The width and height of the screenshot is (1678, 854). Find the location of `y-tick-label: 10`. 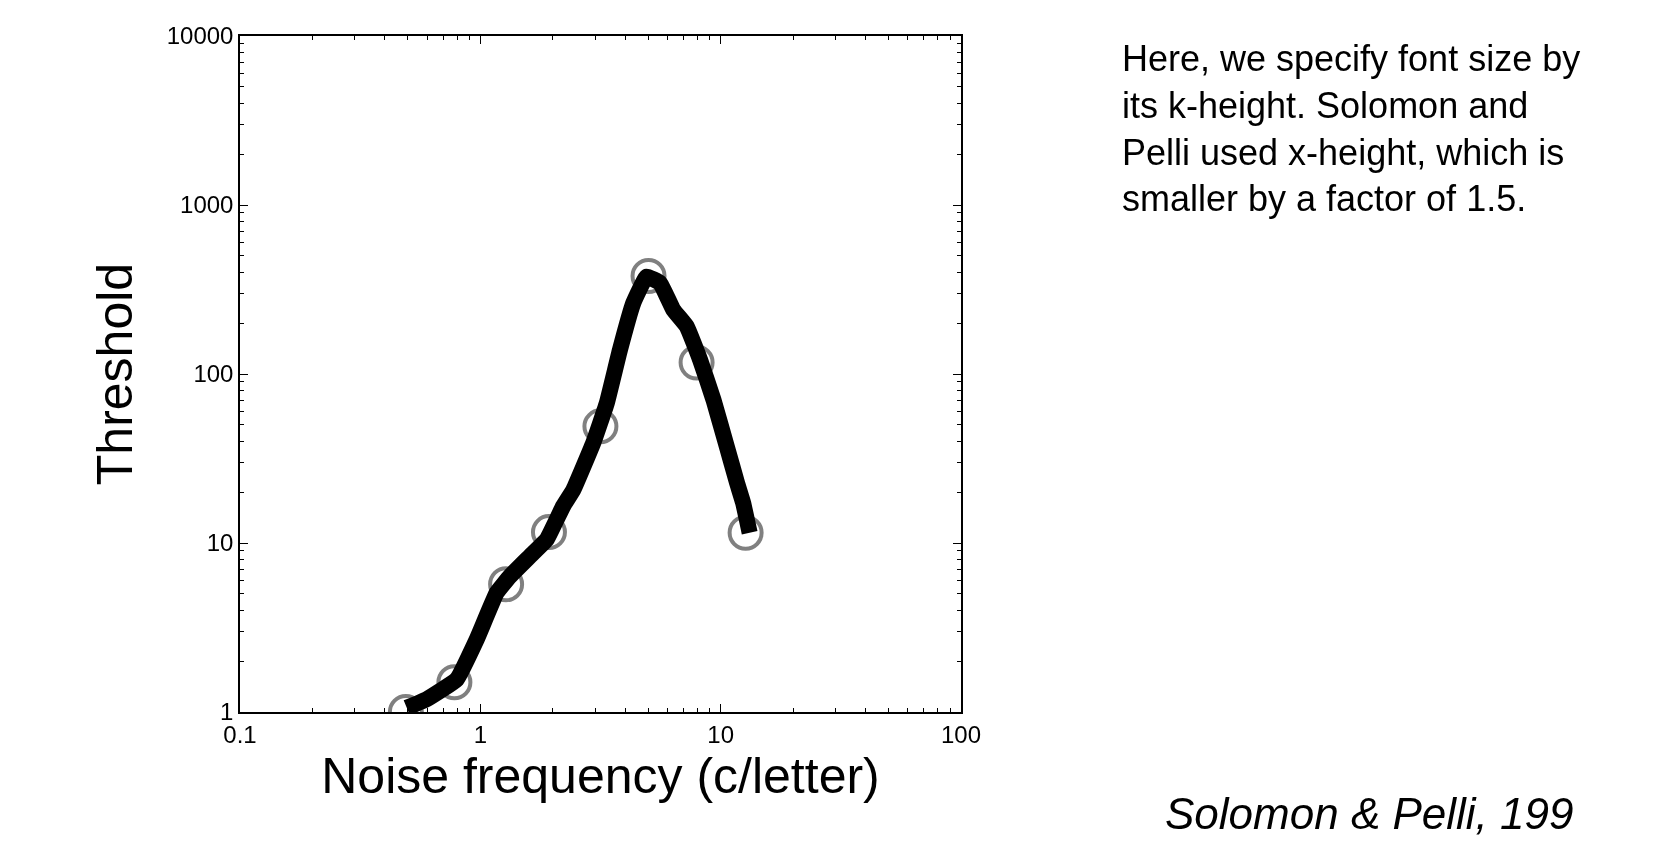

y-tick-label: 10 is located at coordinates (220, 543).